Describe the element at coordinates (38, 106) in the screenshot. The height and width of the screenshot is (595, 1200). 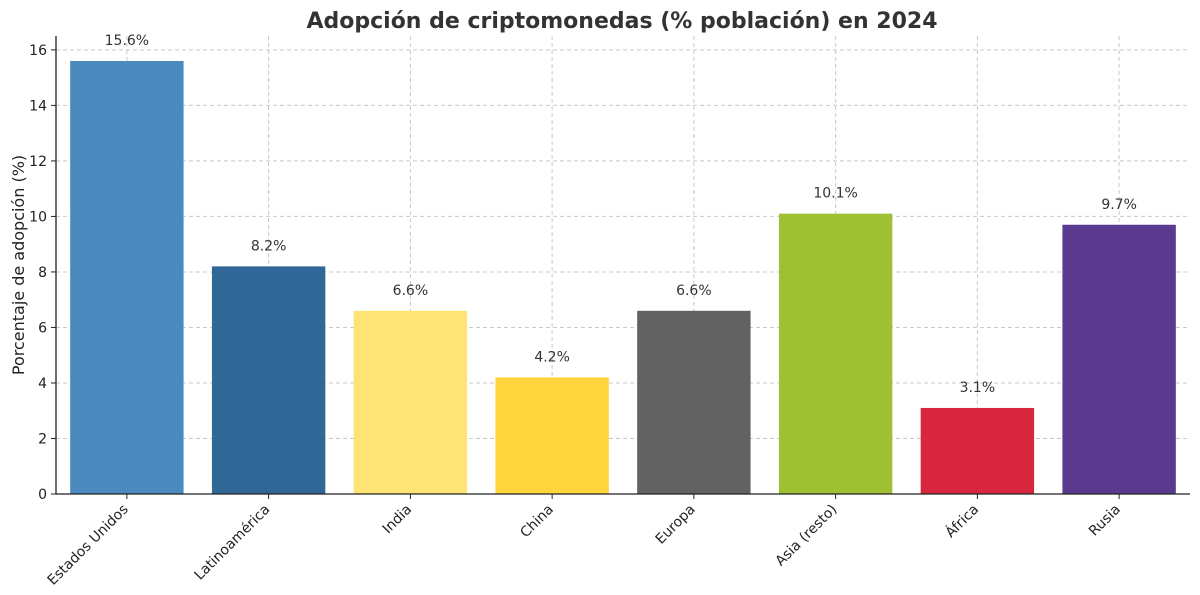
I see `y-tick-label: 14` at that location.